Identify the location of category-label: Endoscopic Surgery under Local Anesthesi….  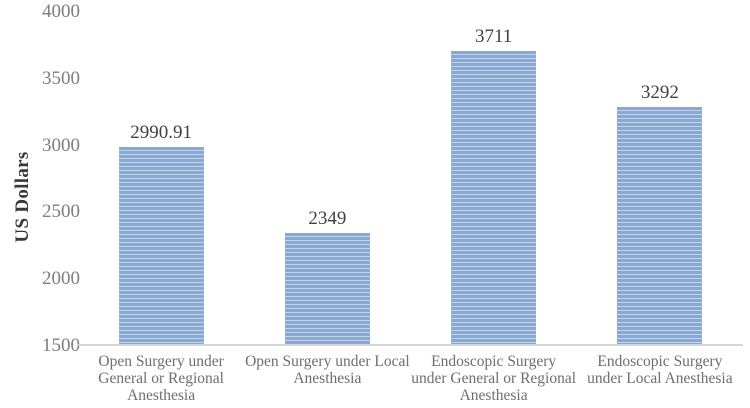
(660, 370).